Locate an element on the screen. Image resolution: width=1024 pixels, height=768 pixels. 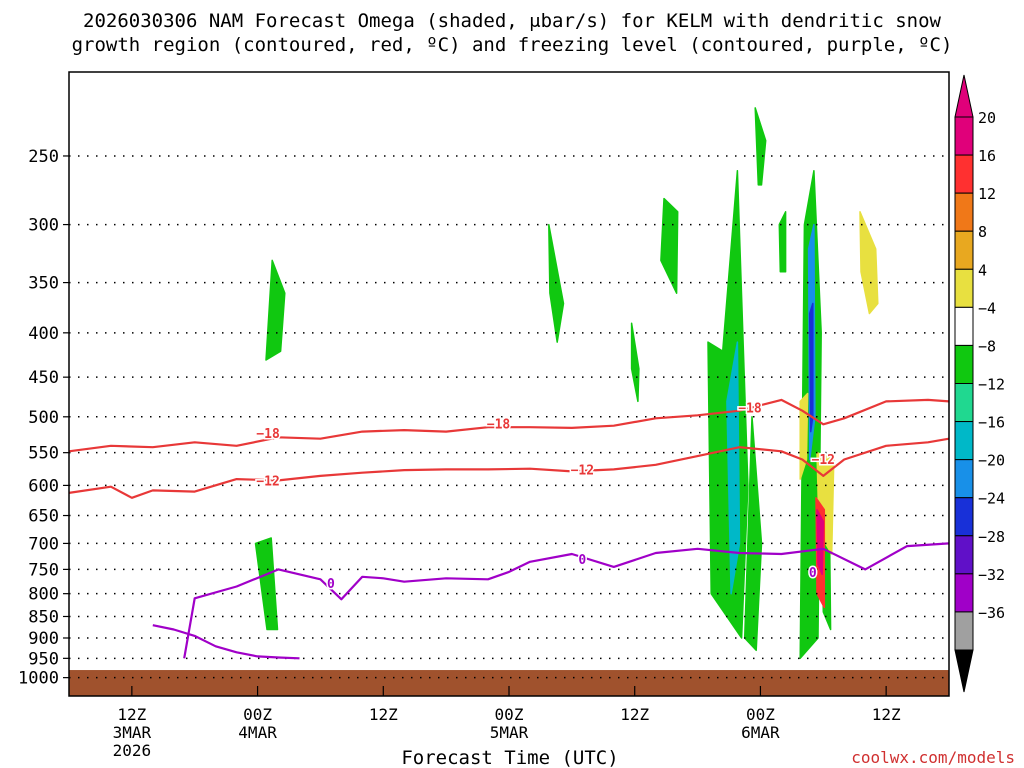
colorbar-label-11: −28 is located at coordinates (991, 537).